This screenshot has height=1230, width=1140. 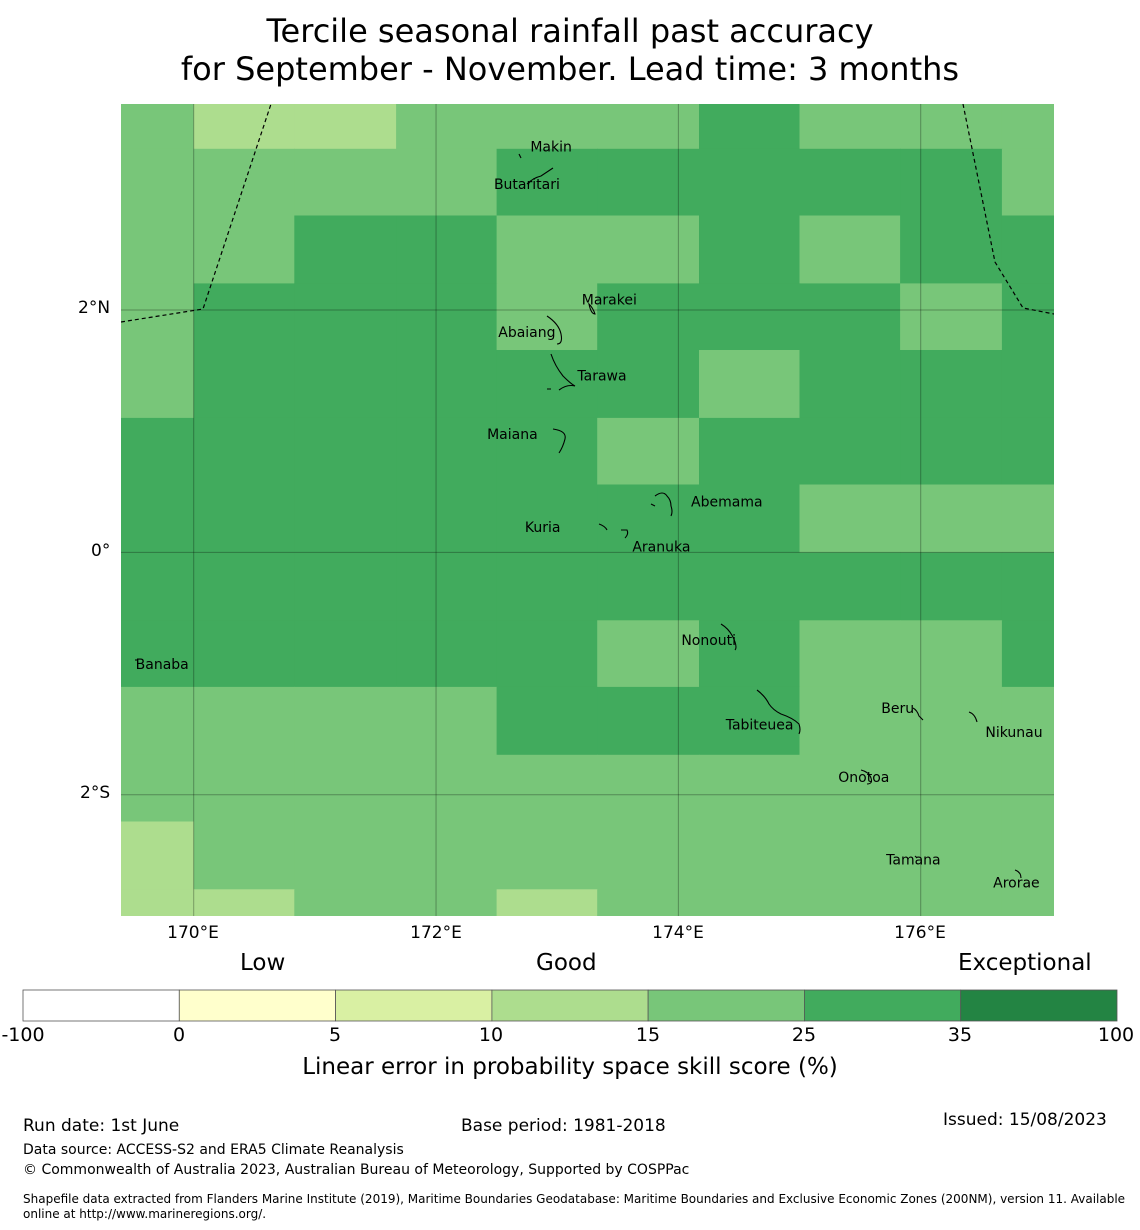 I want to click on island-label-arorae: Arorae, so click(x=1016, y=883).